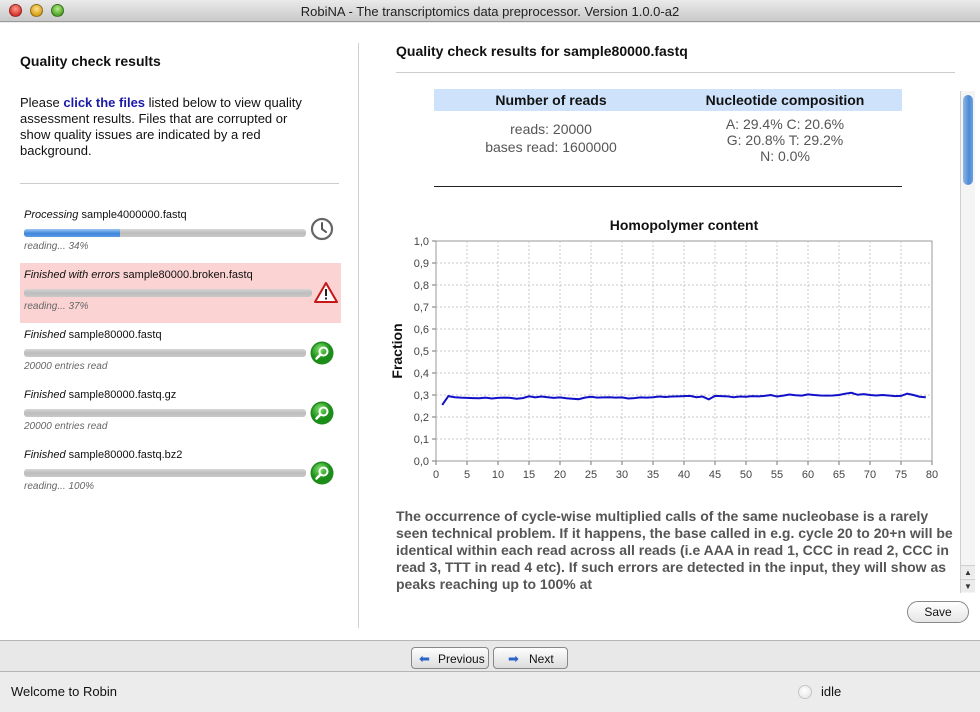  Describe the element at coordinates (421, 286) in the screenshot. I see `y-tick-label: 0,8` at that location.